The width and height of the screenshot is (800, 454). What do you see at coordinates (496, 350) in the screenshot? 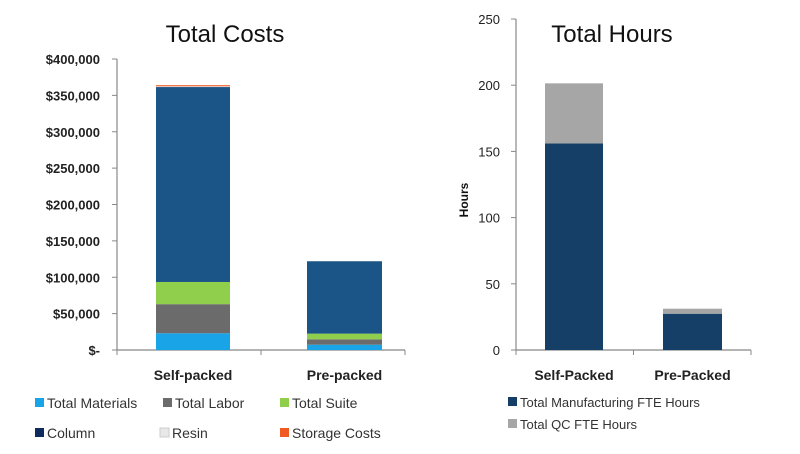
I see `y-tick-label: 0` at bounding box center [496, 350].